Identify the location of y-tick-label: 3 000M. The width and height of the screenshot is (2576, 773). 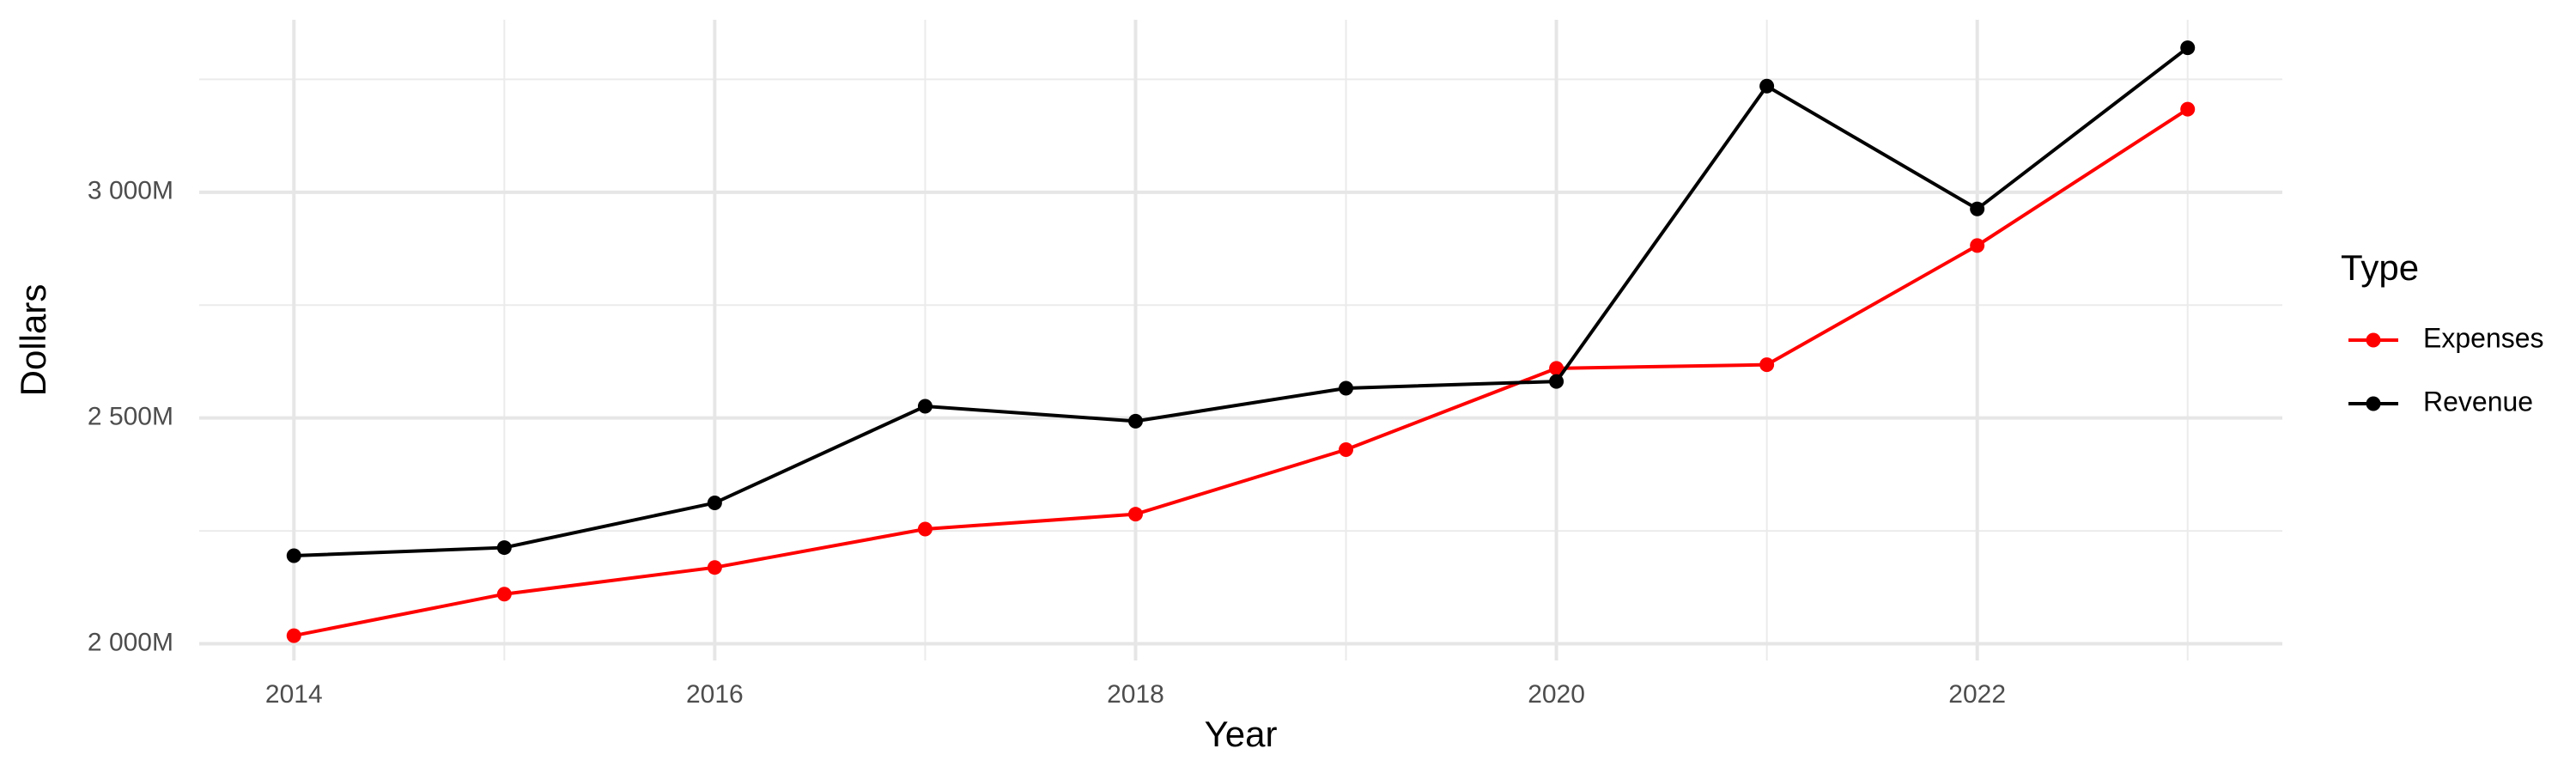
(130, 191).